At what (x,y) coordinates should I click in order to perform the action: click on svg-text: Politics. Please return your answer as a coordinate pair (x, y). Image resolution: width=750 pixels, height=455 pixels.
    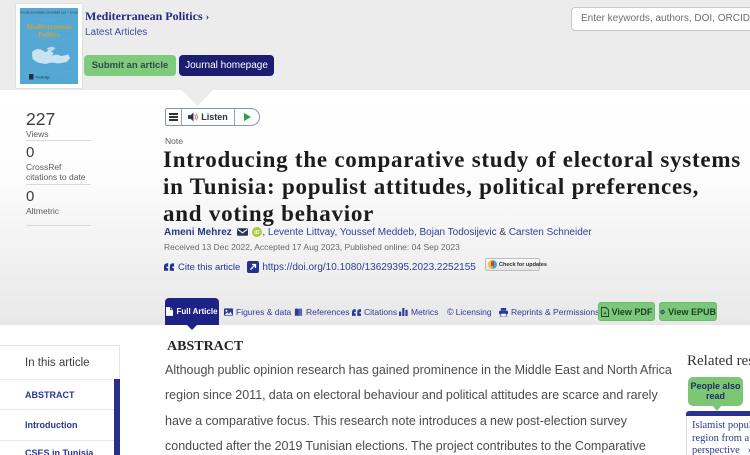
    Looking at the image, I should click on (49, 35).